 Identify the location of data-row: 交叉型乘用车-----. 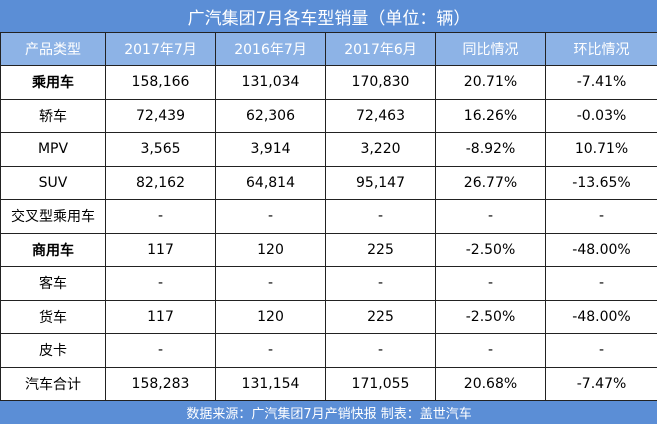
(329, 217).